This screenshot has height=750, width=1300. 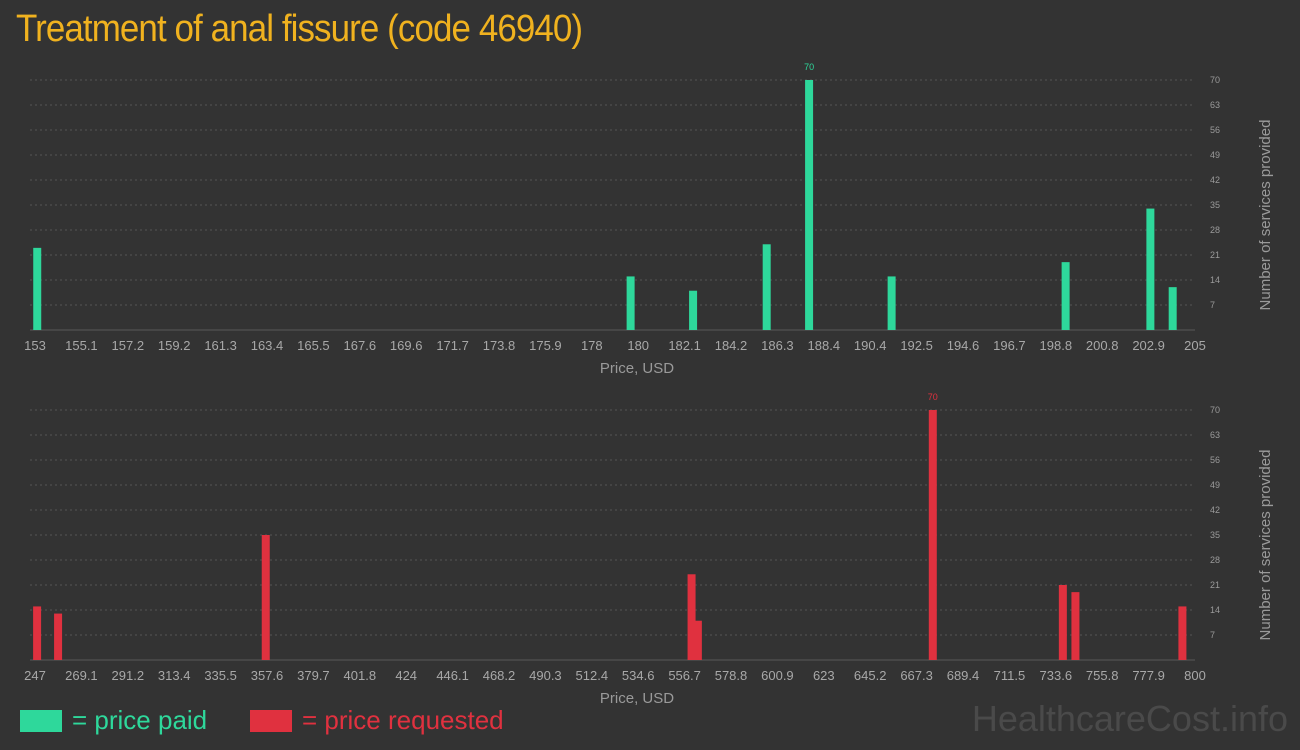 What do you see at coordinates (1215, 535) in the screenshot?
I see `y-tick-label: 35` at bounding box center [1215, 535].